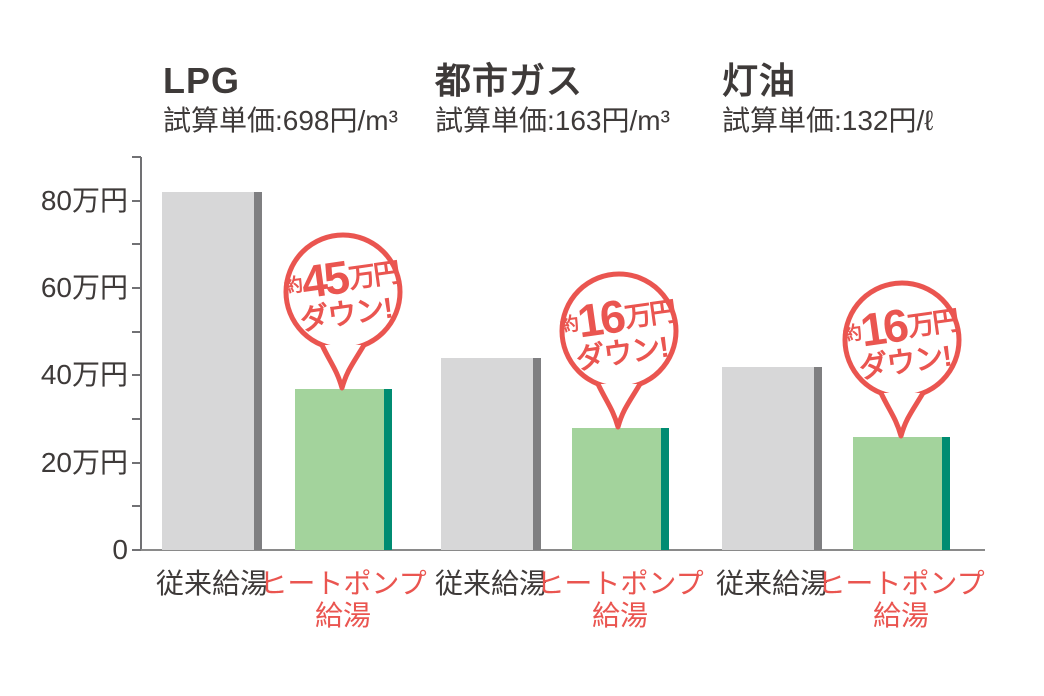 The height and width of the screenshot is (696, 1044). Describe the element at coordinates (563, 550) in the screenshot. I see `x-axis-line` at that location.